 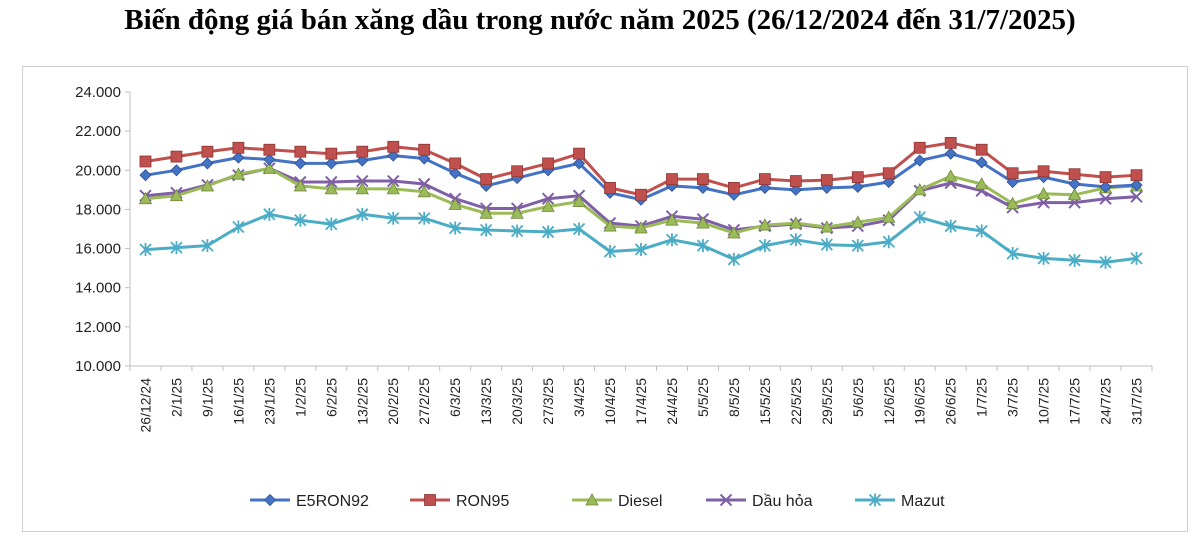 I want to click on y-tick-label: 14.000, so click(x=98, y=288).